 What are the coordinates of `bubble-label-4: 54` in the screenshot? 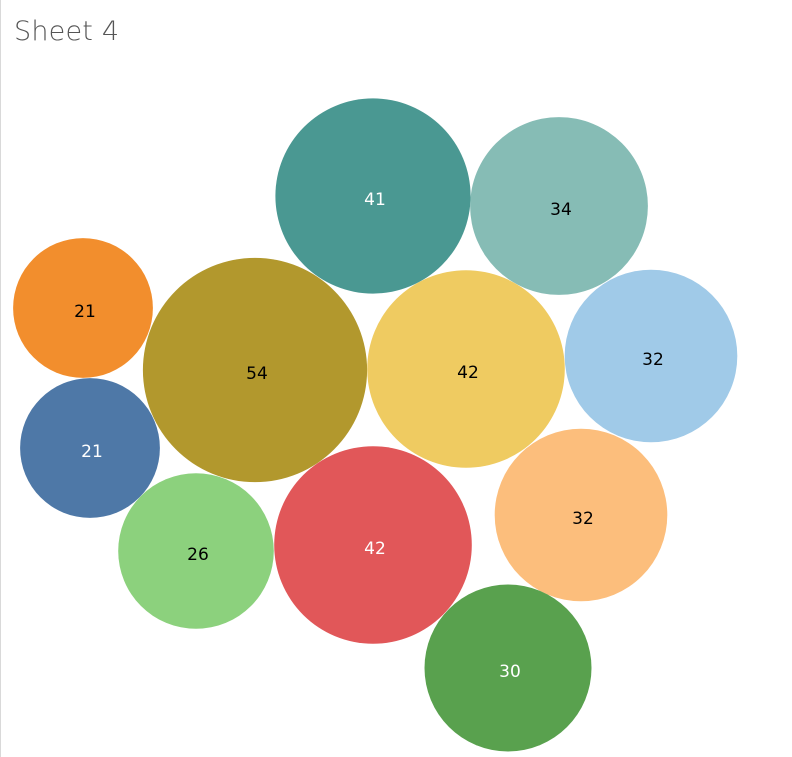 It's located at (257, 374).